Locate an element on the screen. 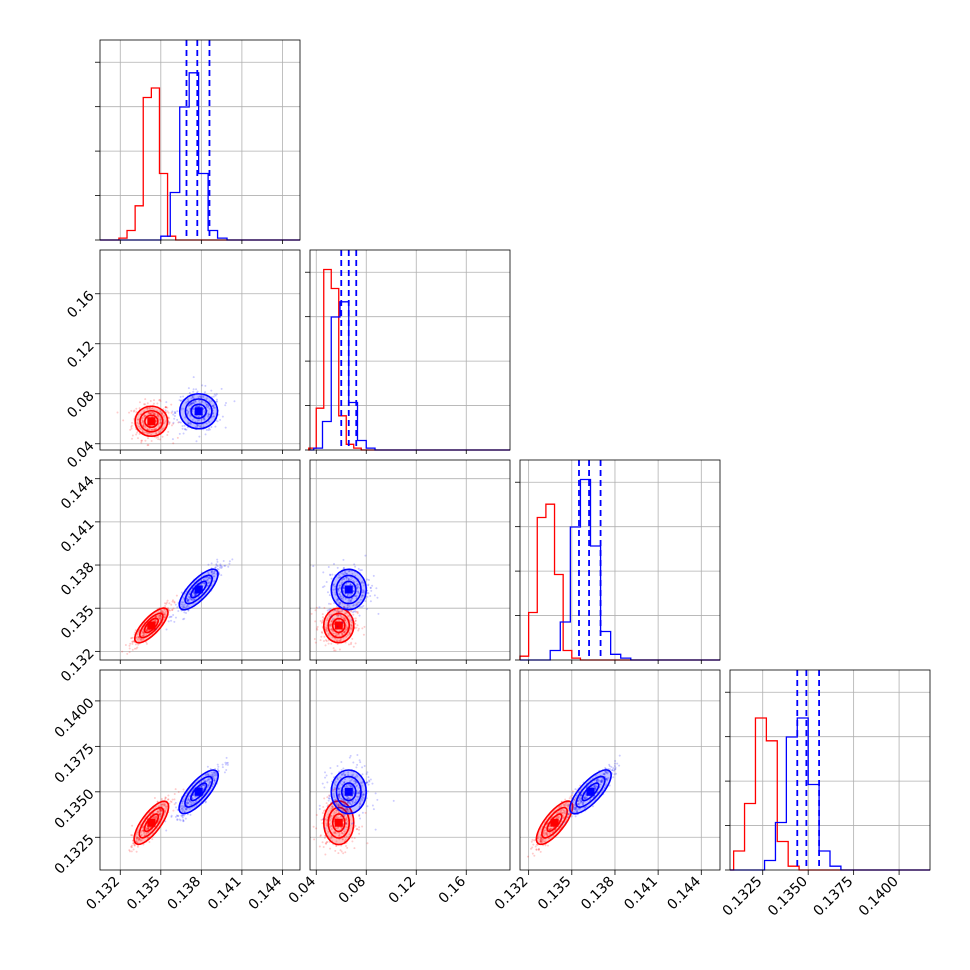  y-tick-label: 0.1400 is located at coordinates (75, 718).